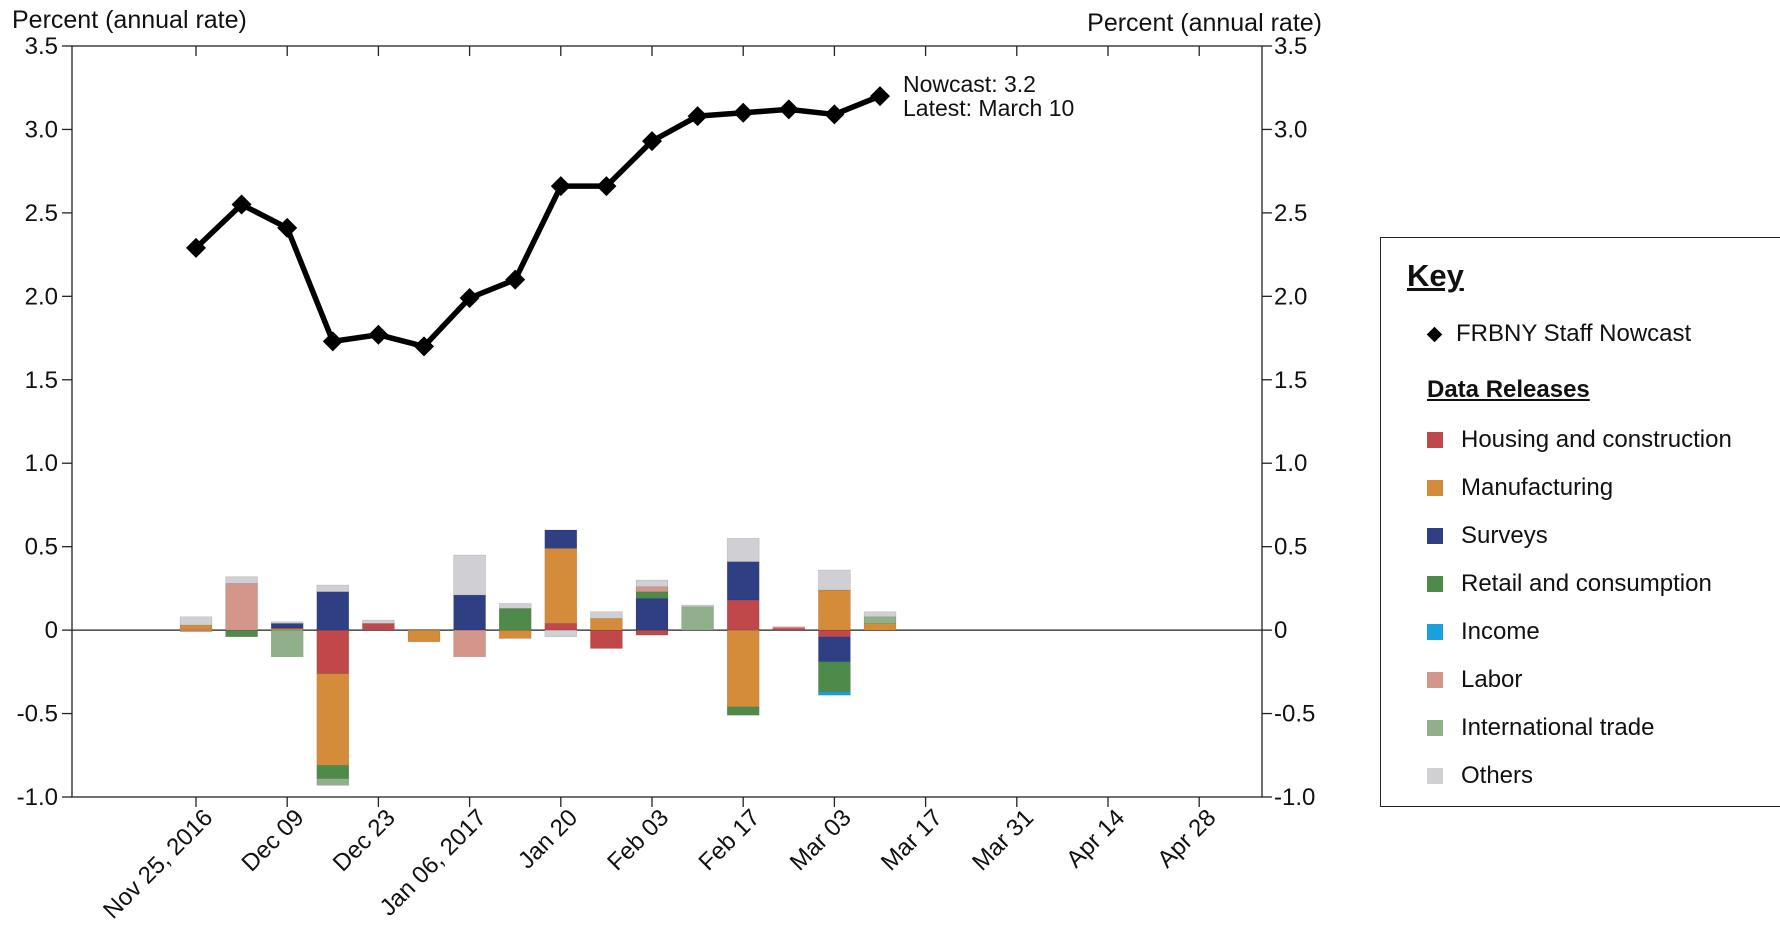 The width and height of the screenshot is (1780, 925). What do you see at coordinates (41, 213) in the screenshot?
I see `y-tick-label-left: 2.5` at bounding box center [41, 213].